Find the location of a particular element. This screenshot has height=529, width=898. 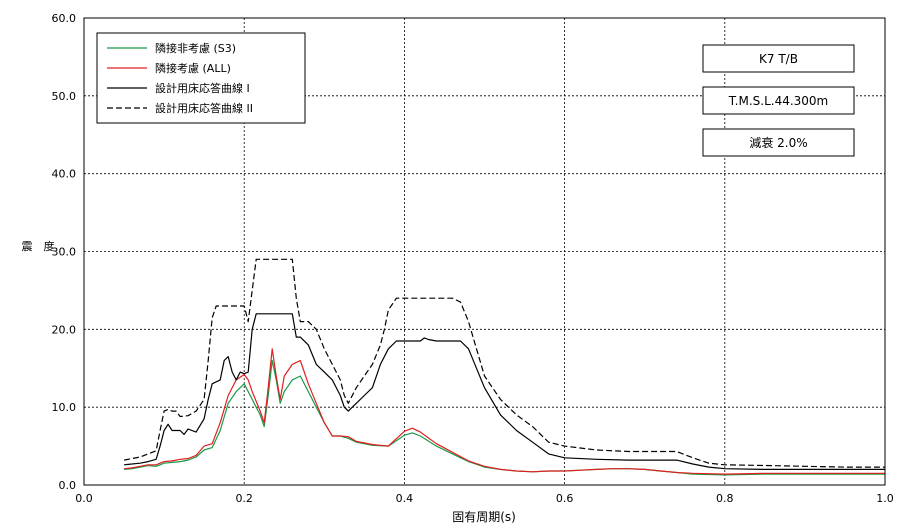

x-tick-label: 0.2 is located at coordinates (244, 498).